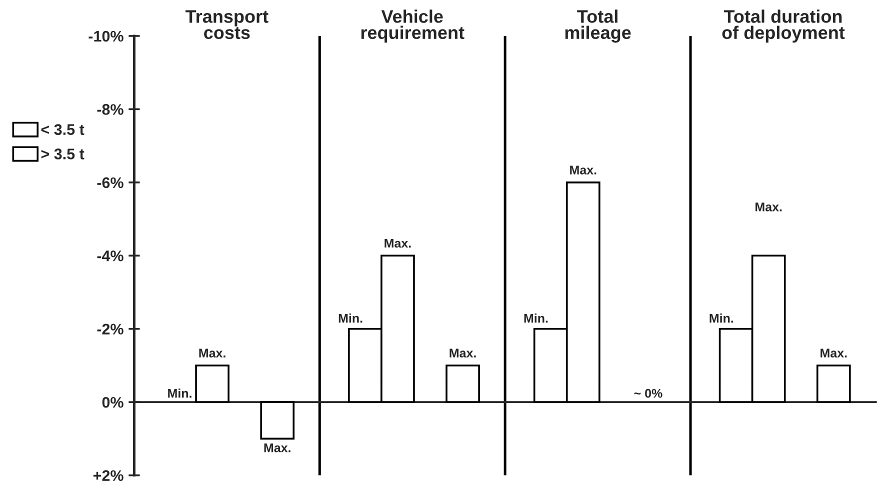  I want to click on x-tick-label: Total duration of deployment, so click(783, 26).